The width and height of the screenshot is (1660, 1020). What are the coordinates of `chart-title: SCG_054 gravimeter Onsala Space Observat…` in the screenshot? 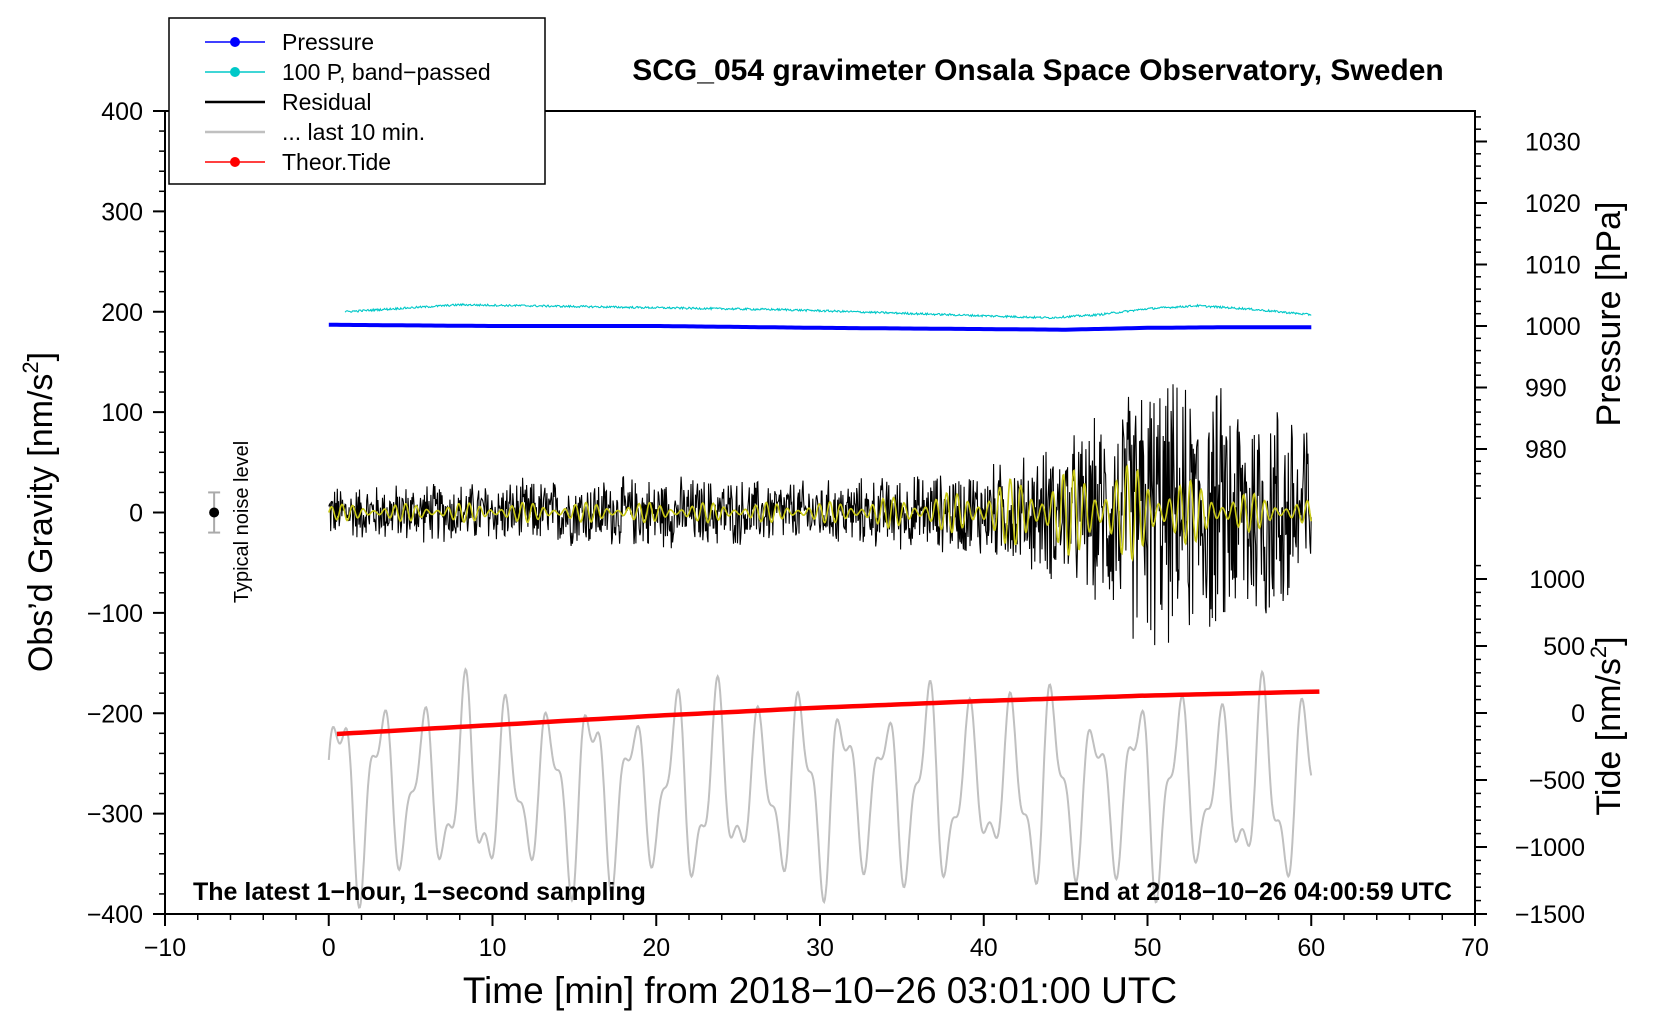 It's located at (1038, 70).